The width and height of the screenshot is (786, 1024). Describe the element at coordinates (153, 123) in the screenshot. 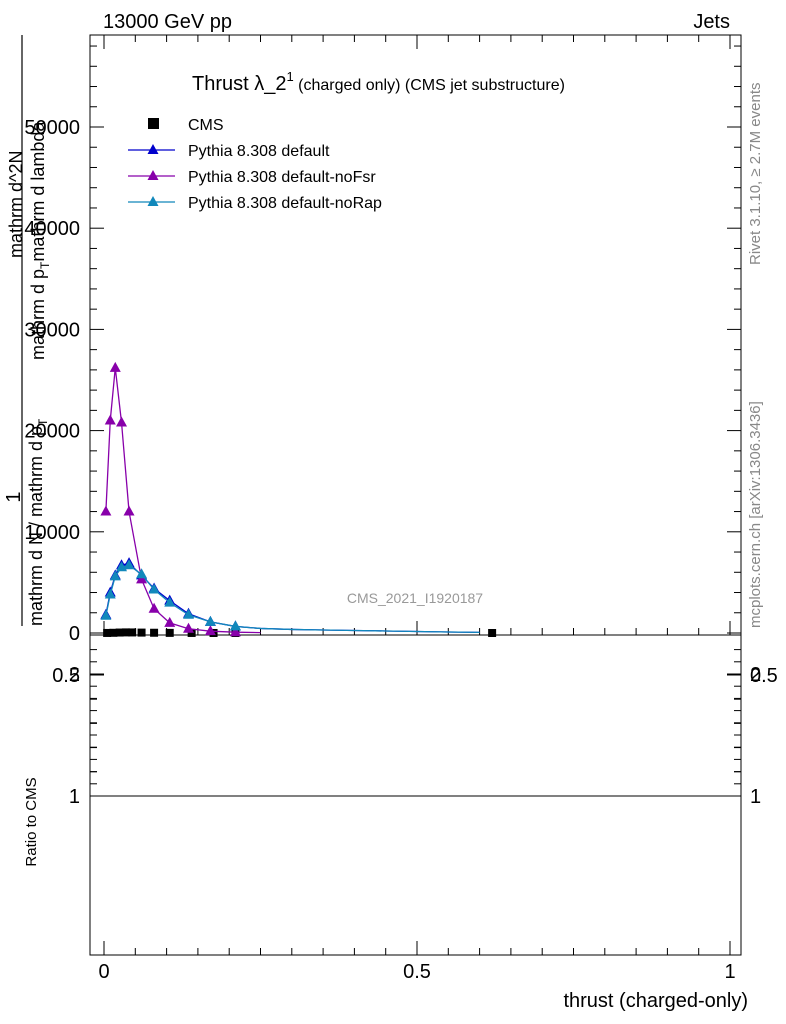

I see `legend-marker-cms` at that location.